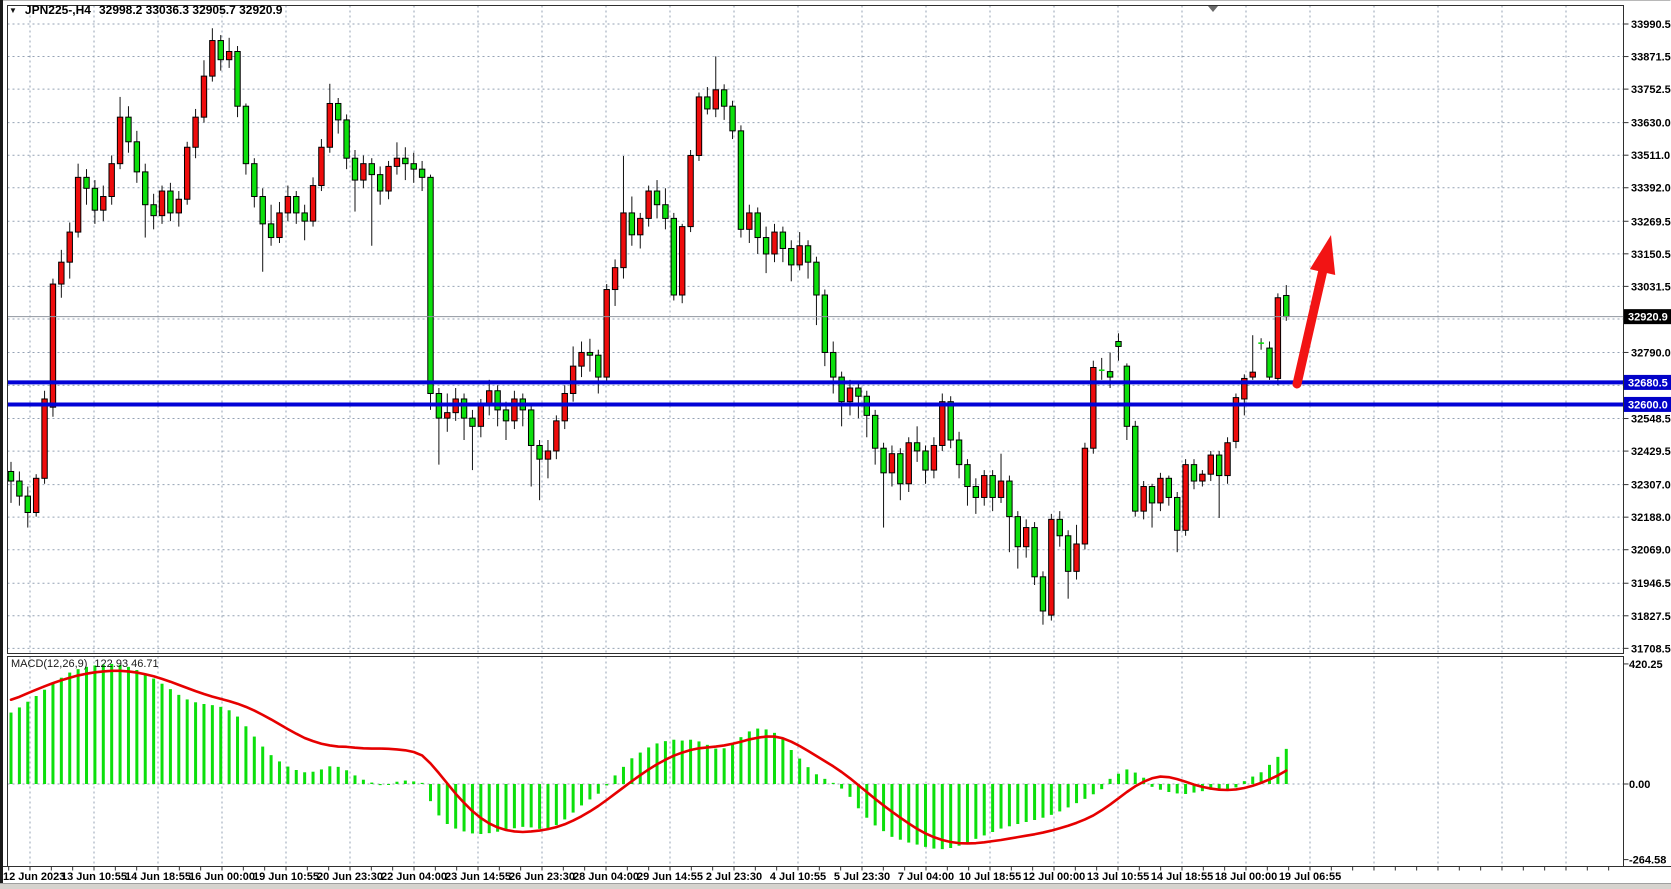 This screenshot has height=889, width=1671. I want to click on svg-text: 2 Jul 23:30, so click(734, 877).